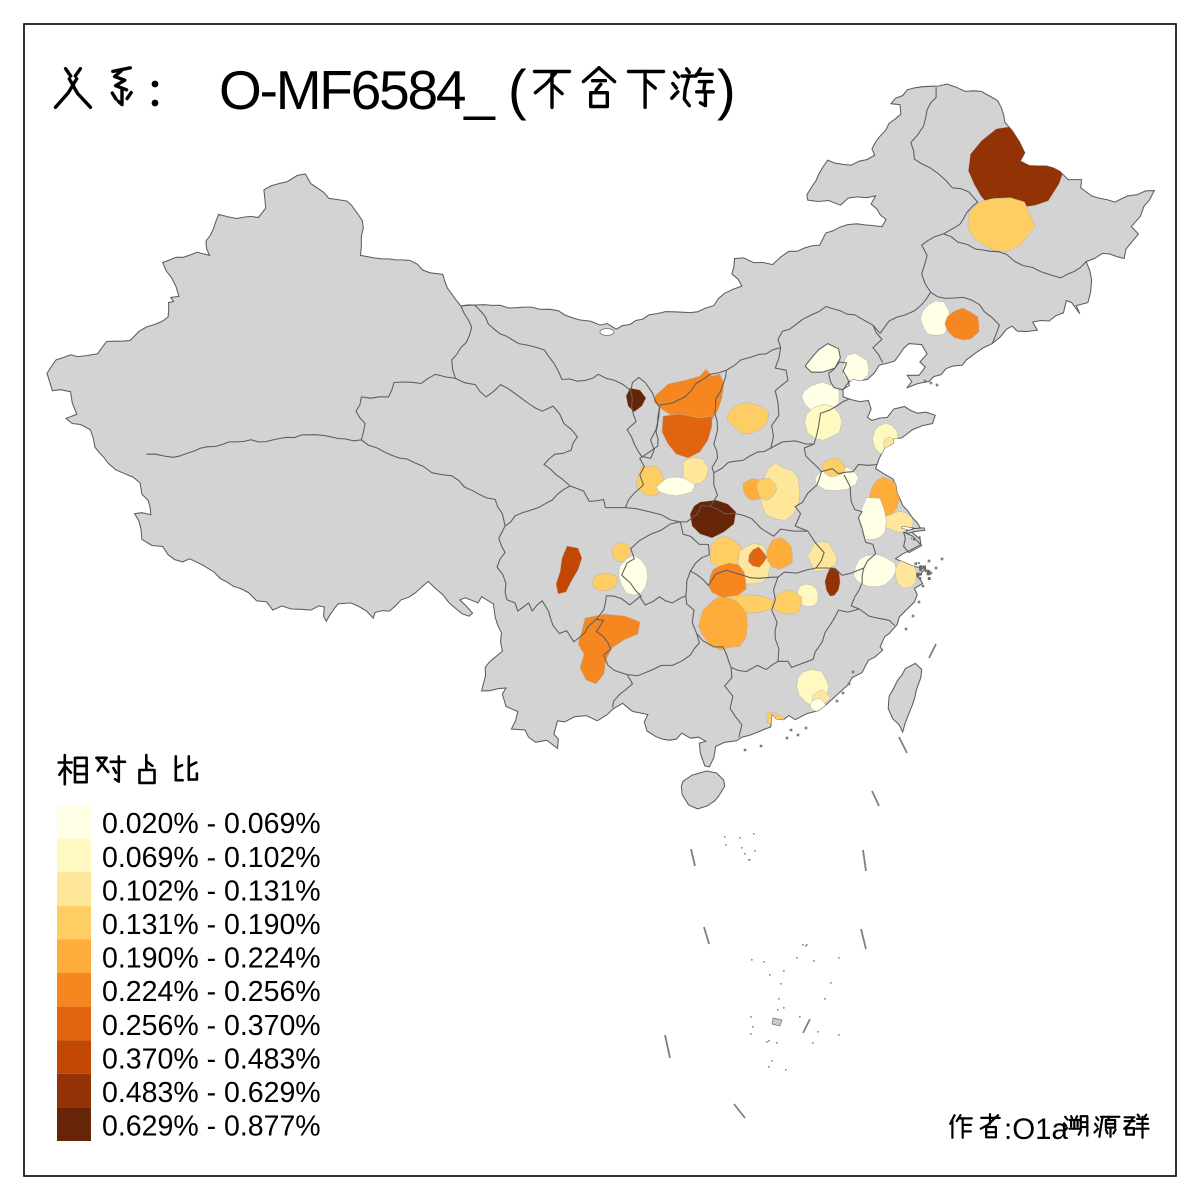 This screenshot has width=1200, height=1200. I want to click on svg-text: 0.224% - 0.256%, so click(211, 992).